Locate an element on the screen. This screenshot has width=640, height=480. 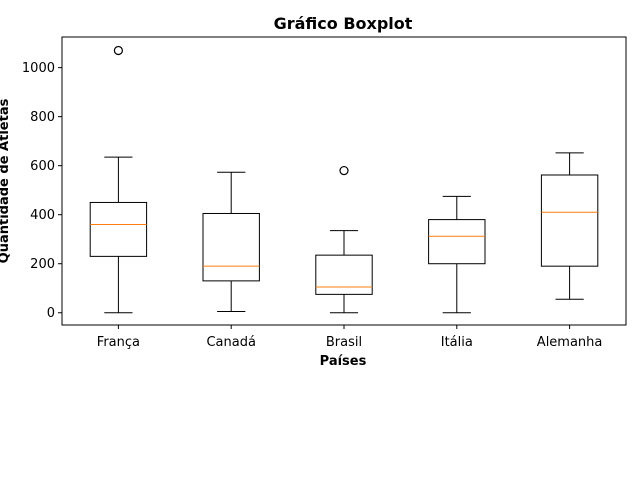
x-axis-label: Países is located at coordinates (343, 361).